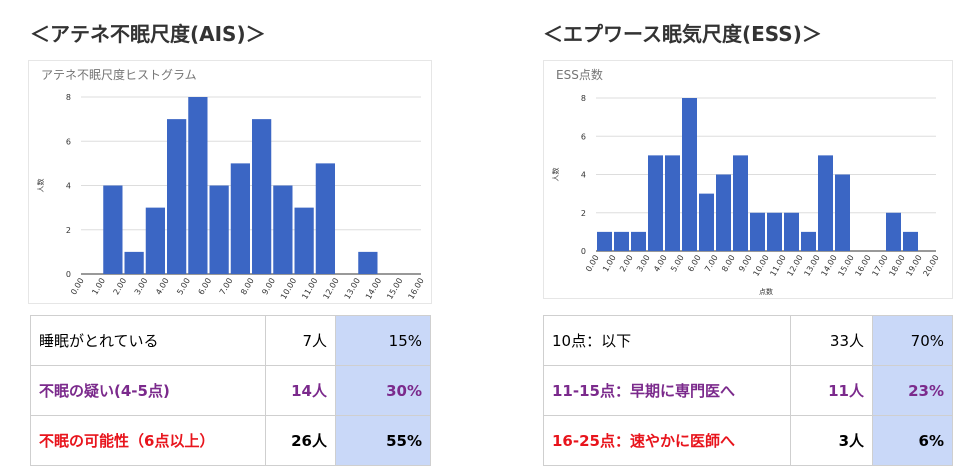  Describe the element at coordinates (912, 340) in the screenshot. I see `table-cell: 70%` at that location.